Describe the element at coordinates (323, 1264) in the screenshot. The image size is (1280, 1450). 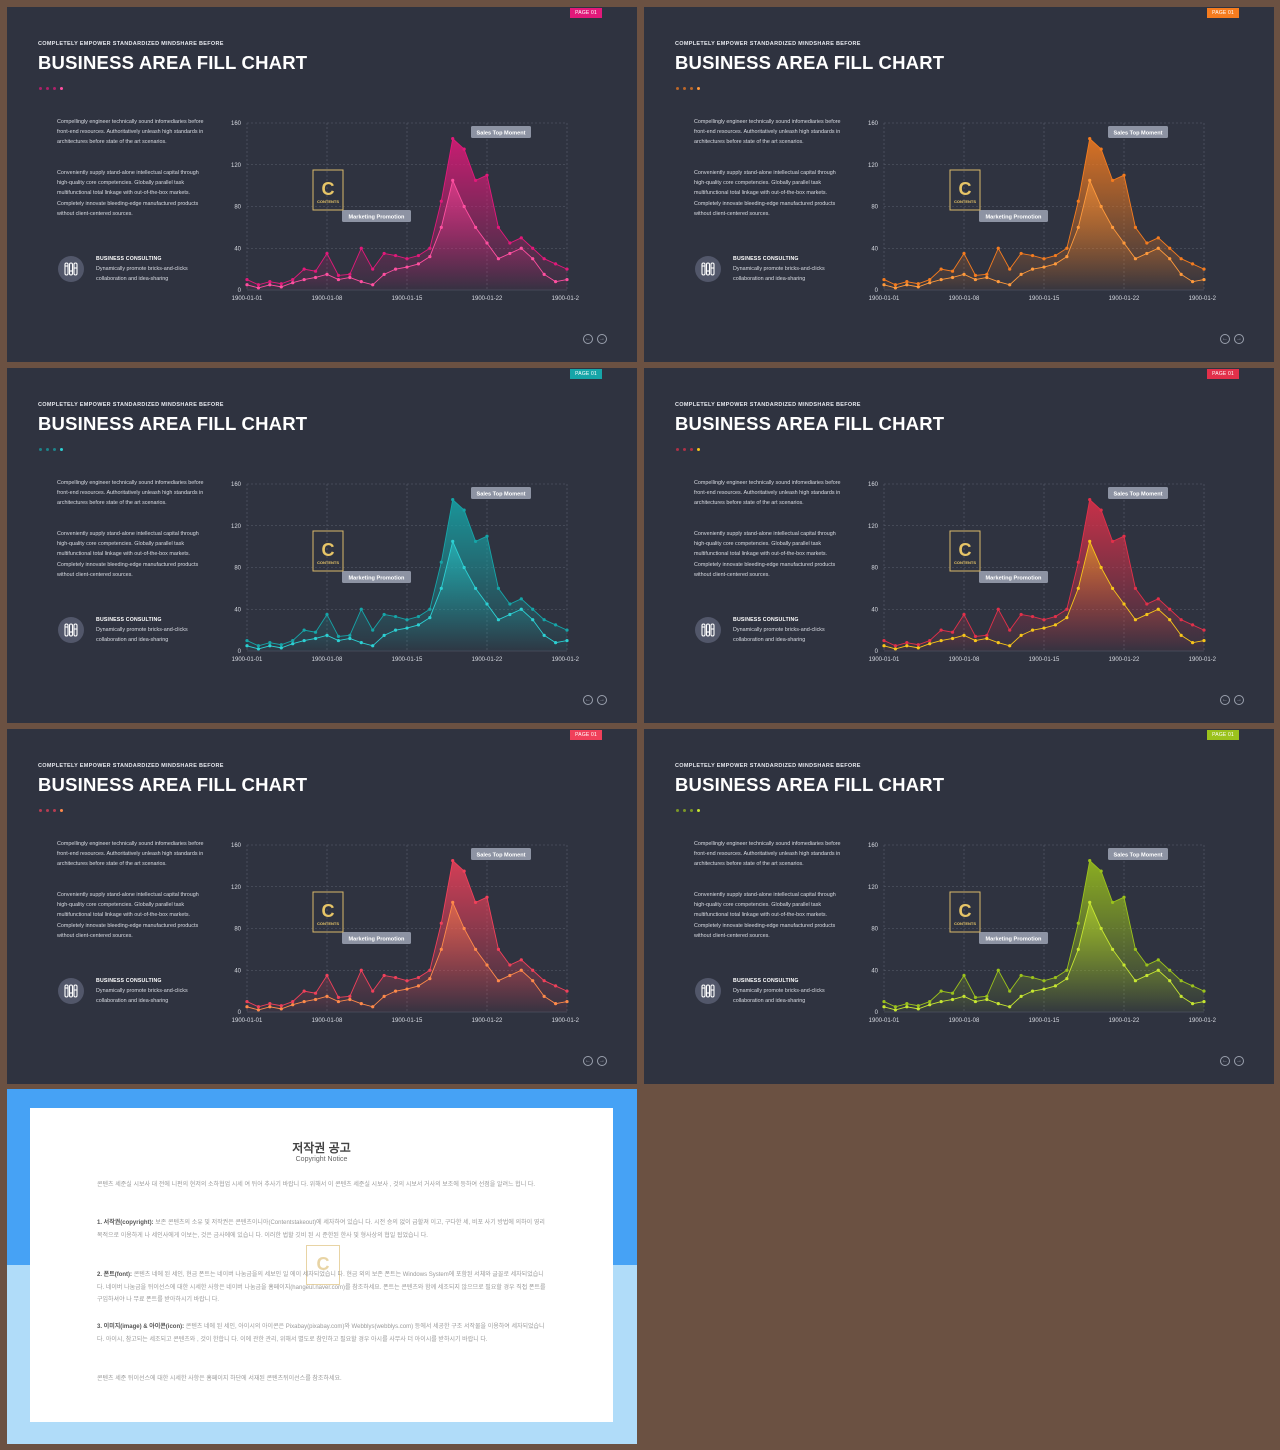
I see `svg-text: C` at that location.